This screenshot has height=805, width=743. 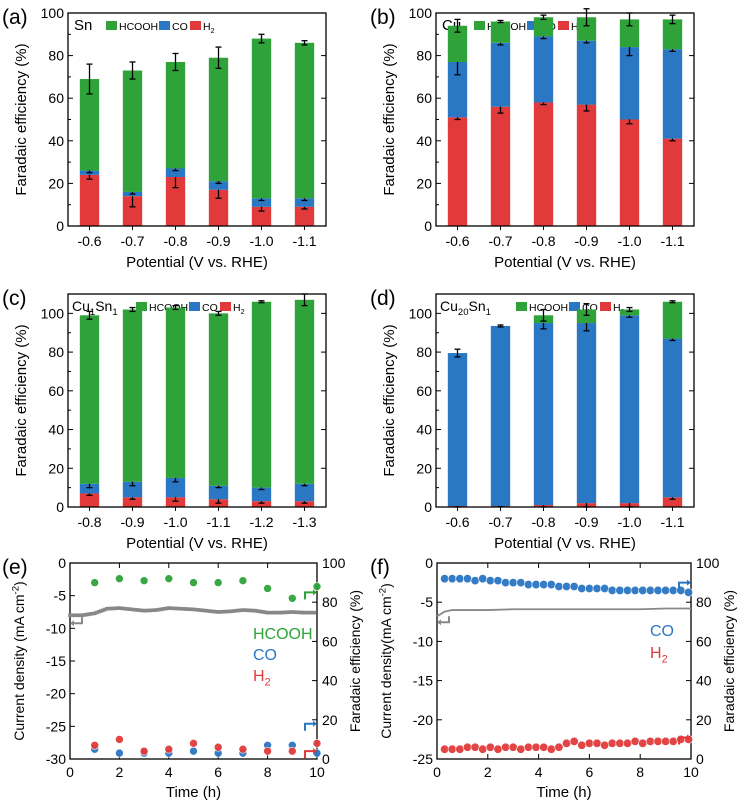 What do you see at coordinates (21, 119) in the screenshot?
I see `y-axis-label: Faradaic efficiency (%)` at bounding box center [21, 119].